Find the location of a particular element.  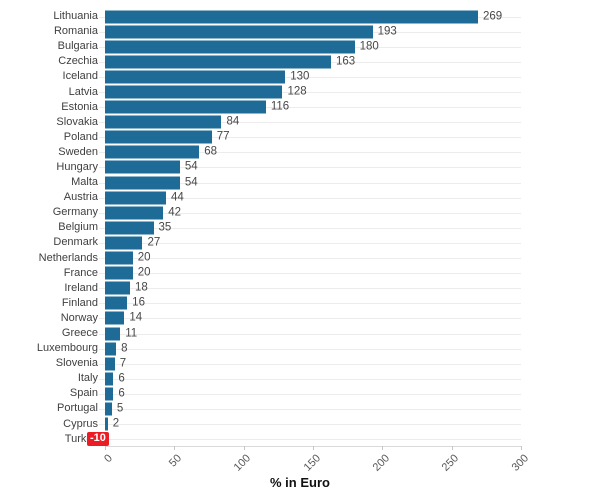

category-label: Portugal is located at coordinates (77, 408).